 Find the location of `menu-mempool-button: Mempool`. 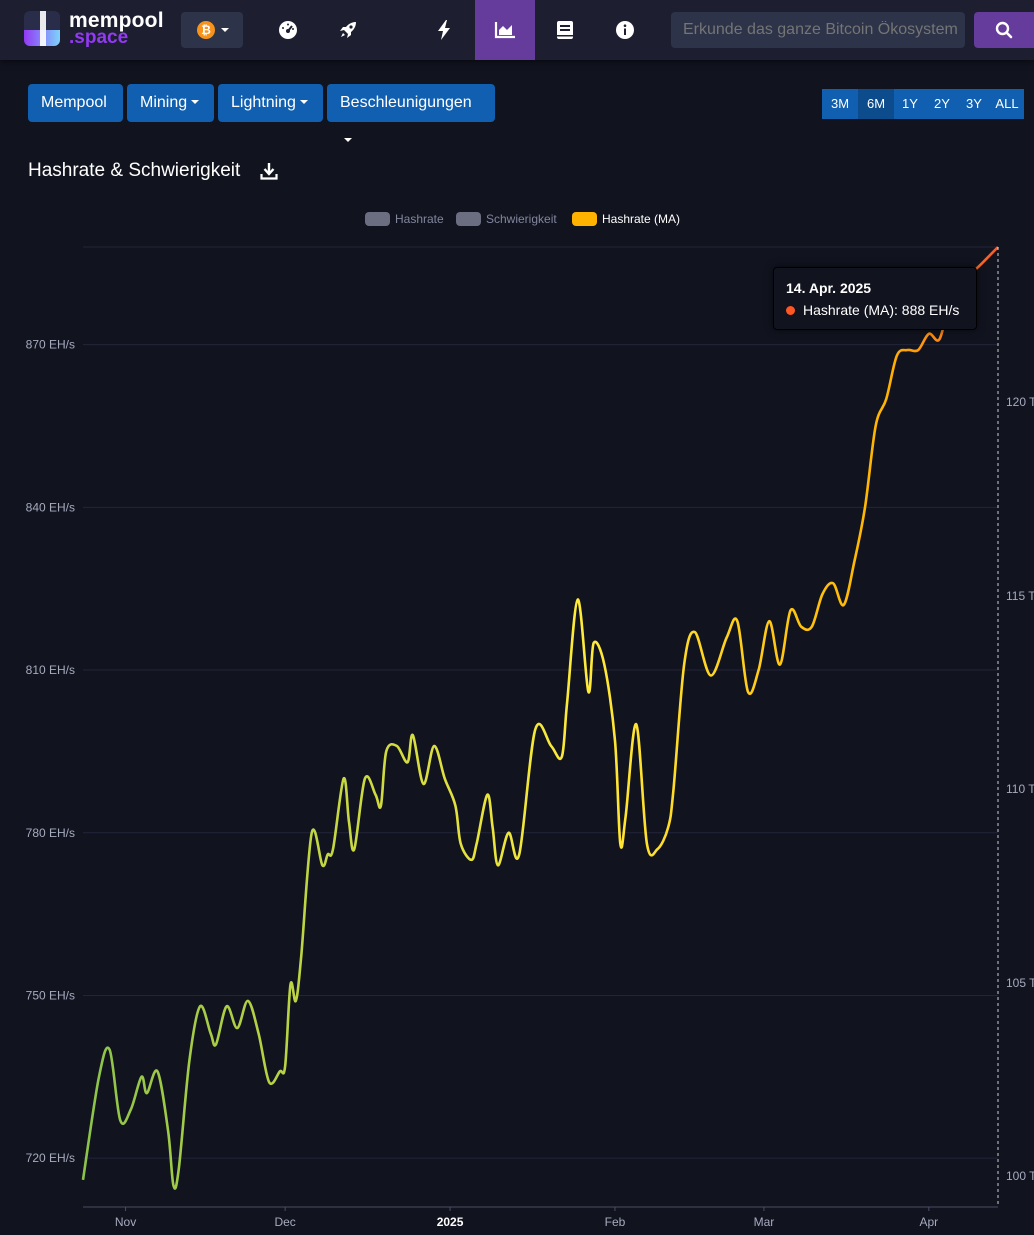

menu-mempool-button: Mempool is located at coordinates (75, 103).